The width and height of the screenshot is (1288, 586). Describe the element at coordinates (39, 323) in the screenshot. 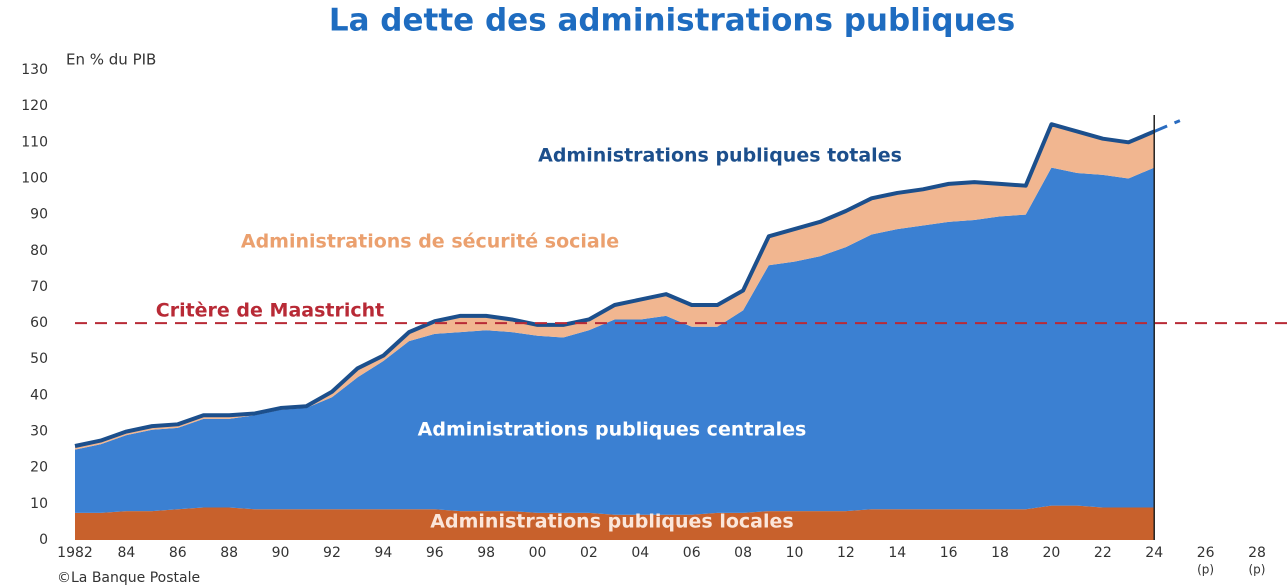

I see `y-tick-label: 60` at that location.